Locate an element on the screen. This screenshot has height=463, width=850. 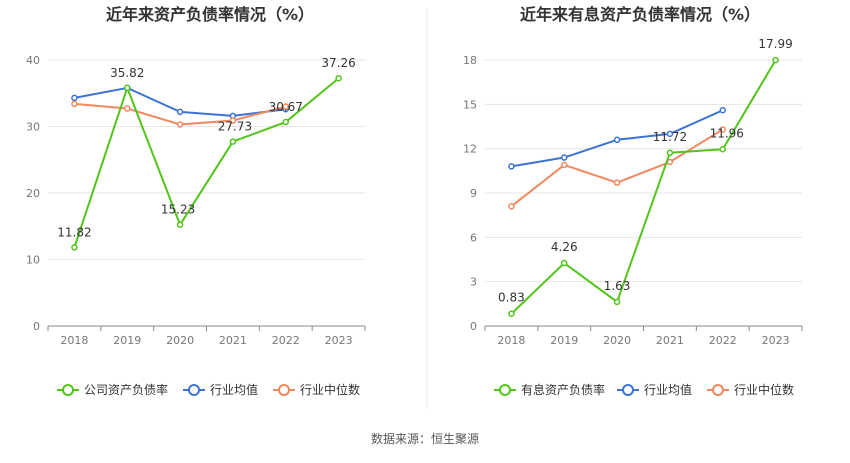
data-label: 1.63 is located at coordinates (617, 286).